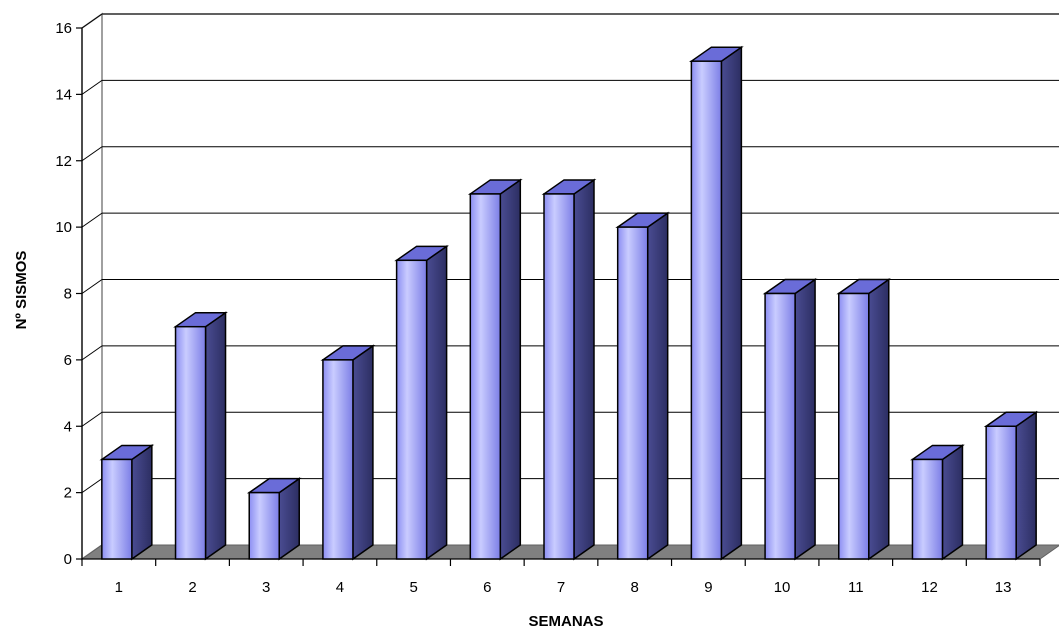  I want to click on x-tick-label: 3, so click(266, 587).